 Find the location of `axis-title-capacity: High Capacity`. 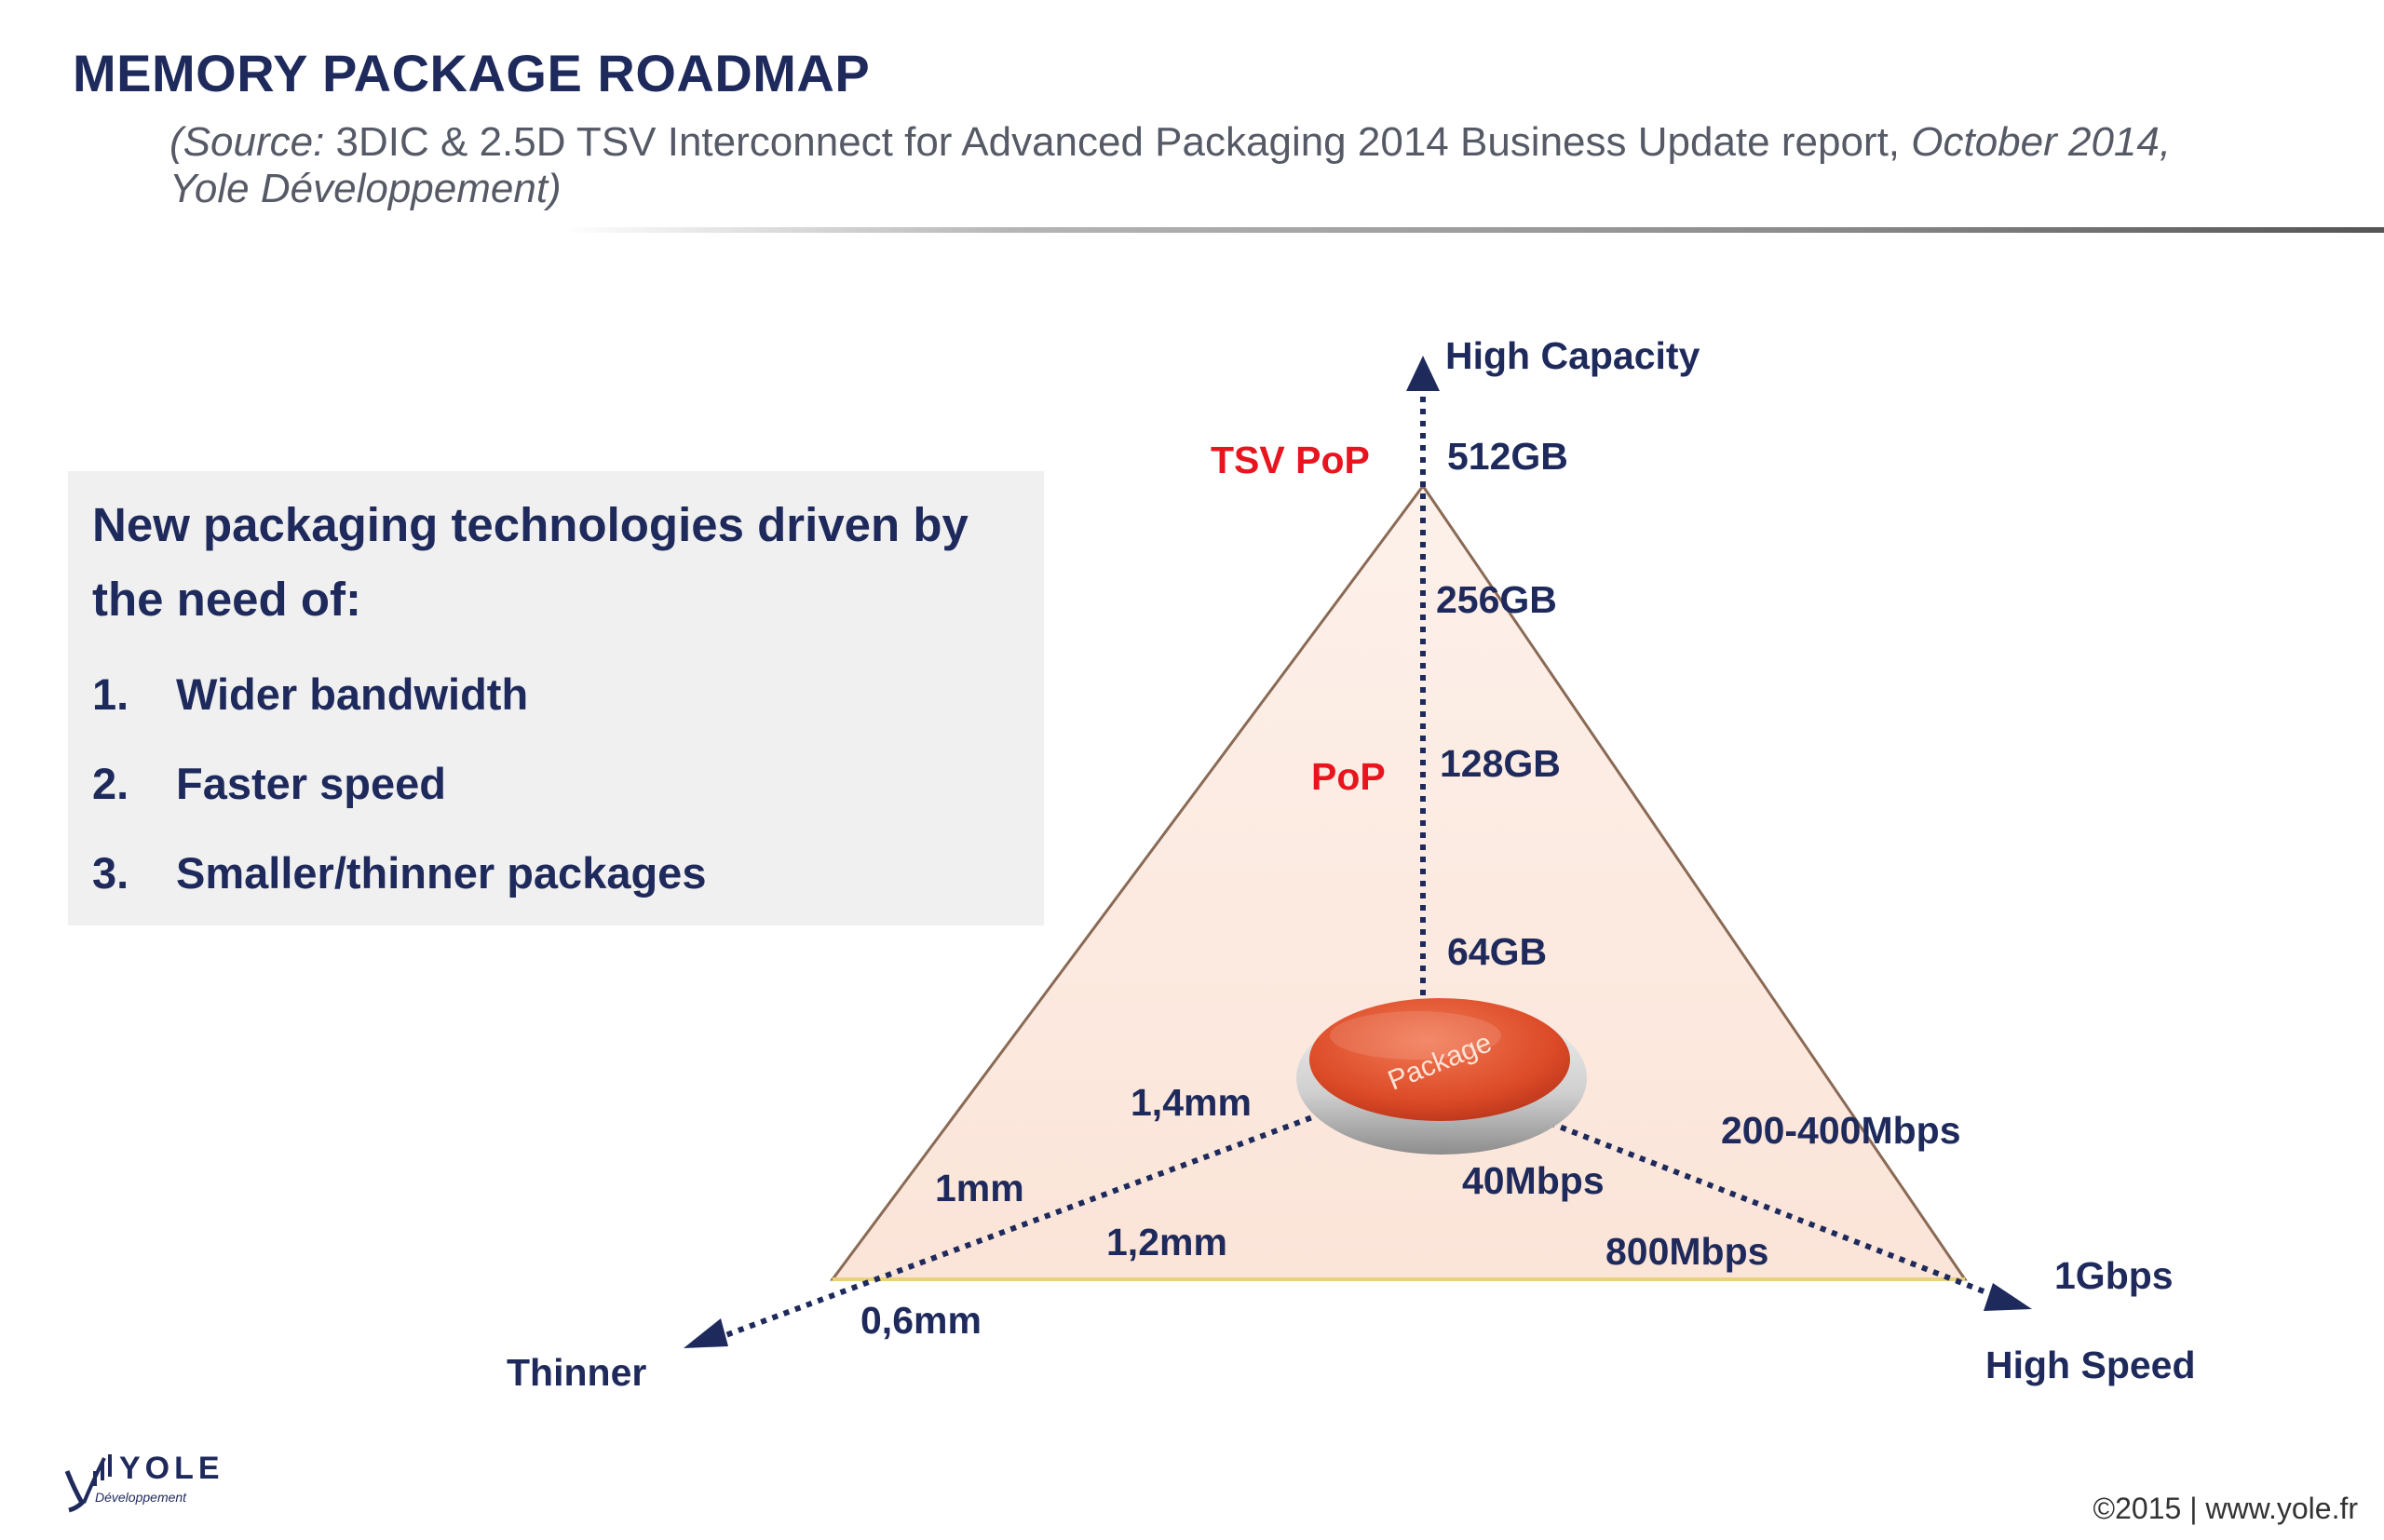

axis-title-capacity: High Capacity is located at coordinates (1572, 355).